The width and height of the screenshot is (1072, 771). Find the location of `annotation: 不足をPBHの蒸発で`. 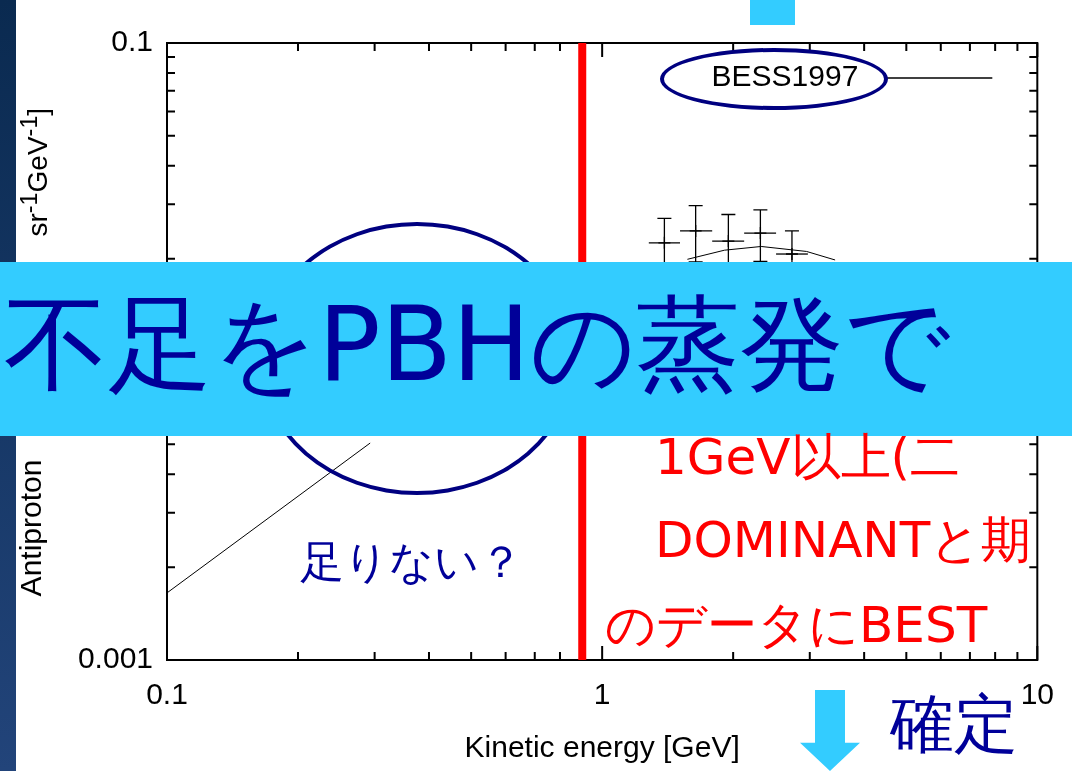

annotation: 不足をPBHの蒸発で is located at coordinates (477, 344).